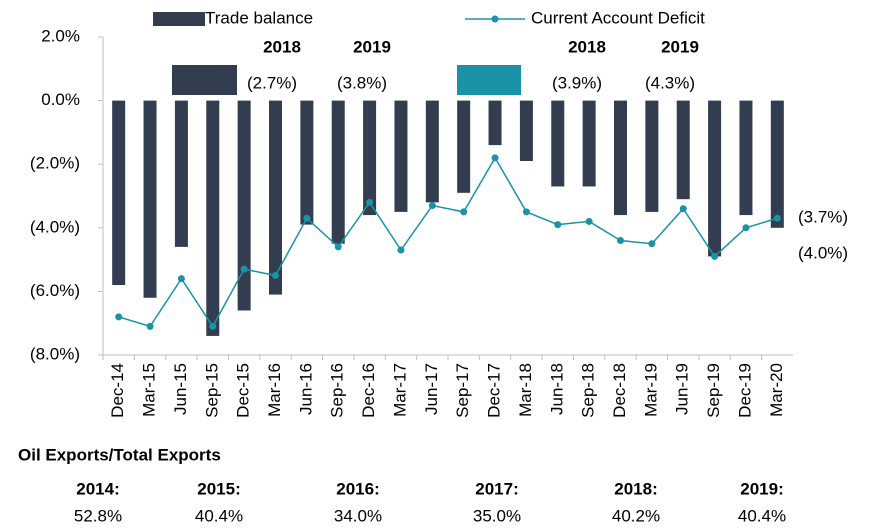  Describe the element at coordinates (119, 454) in the screenshot. I see `table-title: Oil Exports/Total Exports` at that location.